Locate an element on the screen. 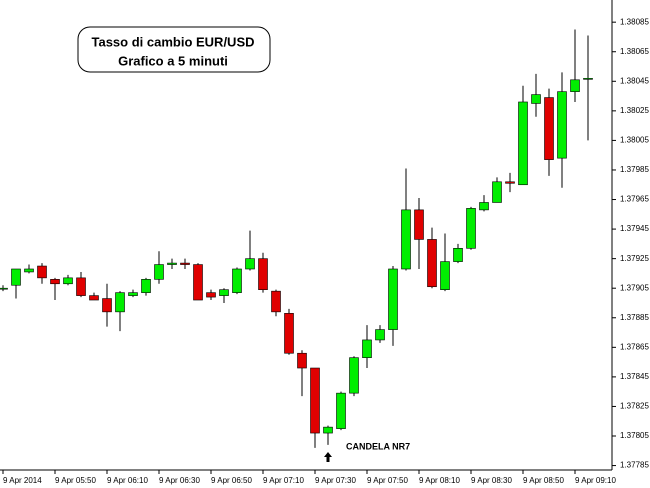  x-tick-label: 9 Apr 08:30 is located at coordinates (491, 480).